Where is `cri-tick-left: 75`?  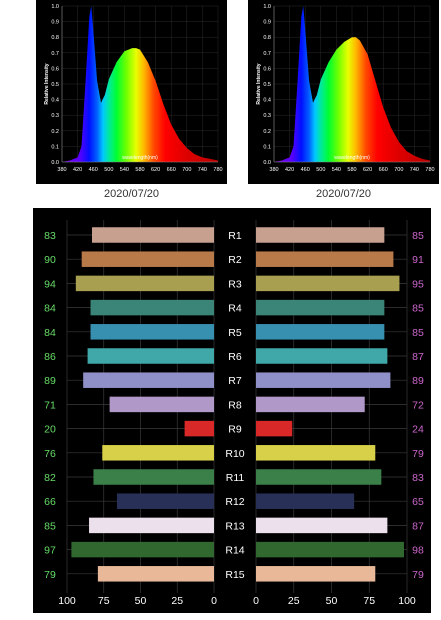
cri-tick-left: 75 is located at coordinates (104, 601).